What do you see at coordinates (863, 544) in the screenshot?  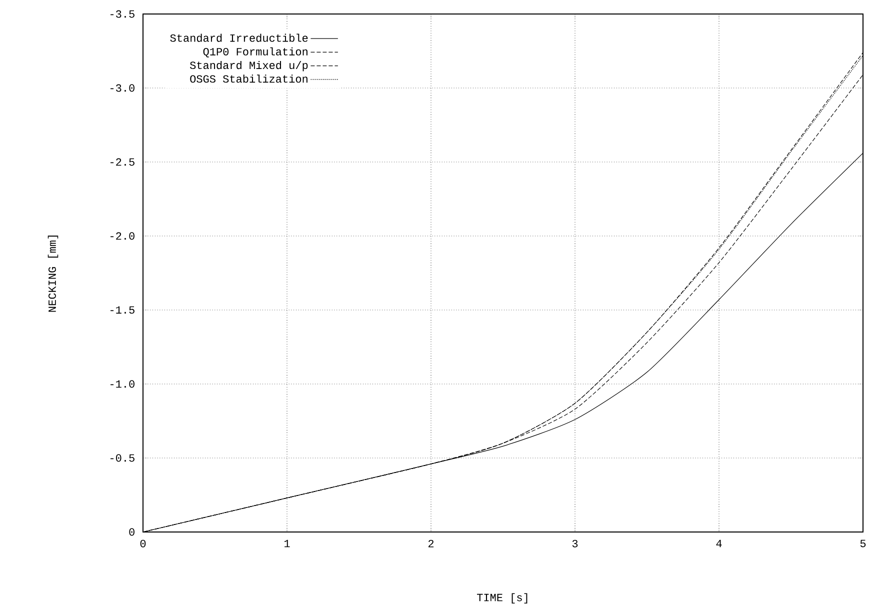 I see `x-tick-label: 5` at bounding box center [863, 544].